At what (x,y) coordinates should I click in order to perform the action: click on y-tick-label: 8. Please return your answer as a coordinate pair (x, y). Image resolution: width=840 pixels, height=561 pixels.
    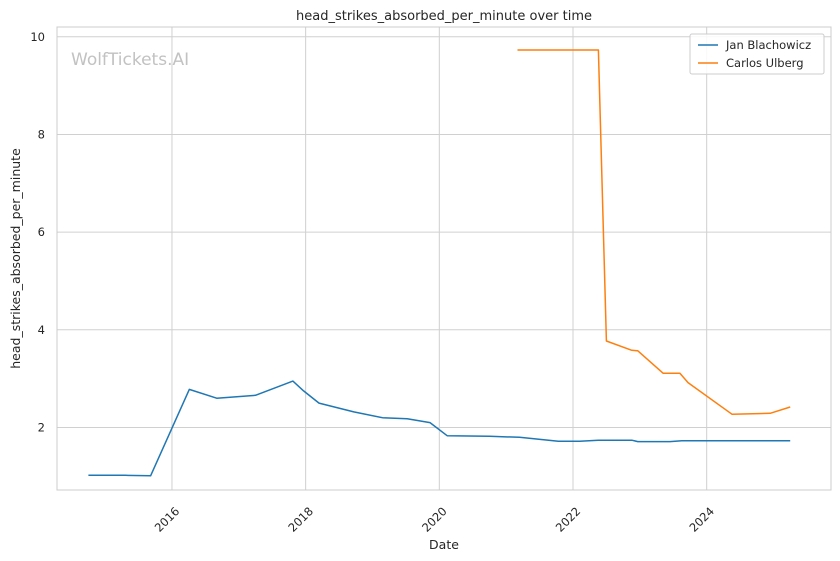
    Looking at the image, I should click on (41, 134).